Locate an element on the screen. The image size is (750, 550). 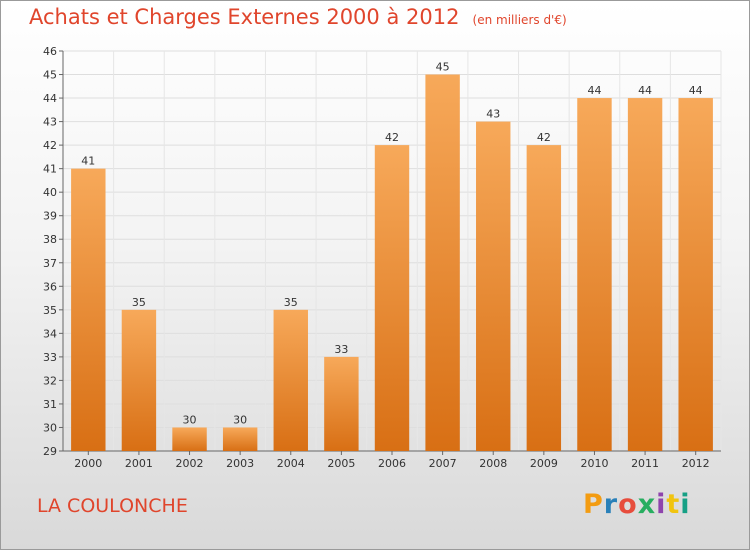
value-label-2012: 44 is located at coordinates (696, 90).